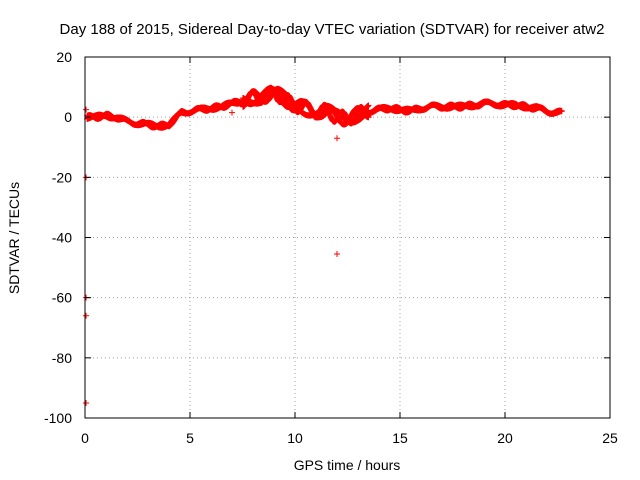 The height and width of the screenshot is (480, 640). Describe the element at coordinates (62, 177) in the screenshot. I see `y-tick-label: -20` at that location.